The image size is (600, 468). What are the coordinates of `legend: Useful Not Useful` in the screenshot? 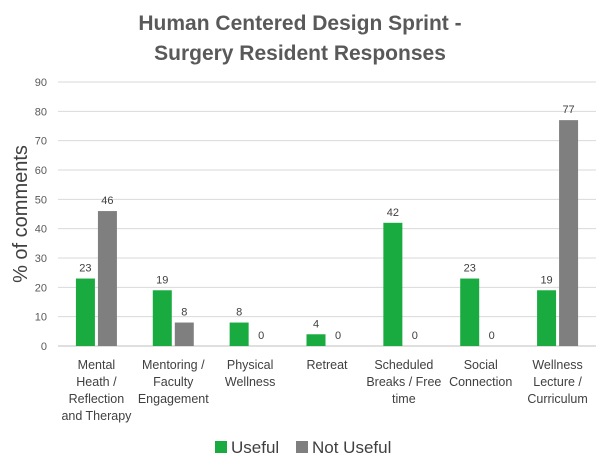 It's located at (303, 447).